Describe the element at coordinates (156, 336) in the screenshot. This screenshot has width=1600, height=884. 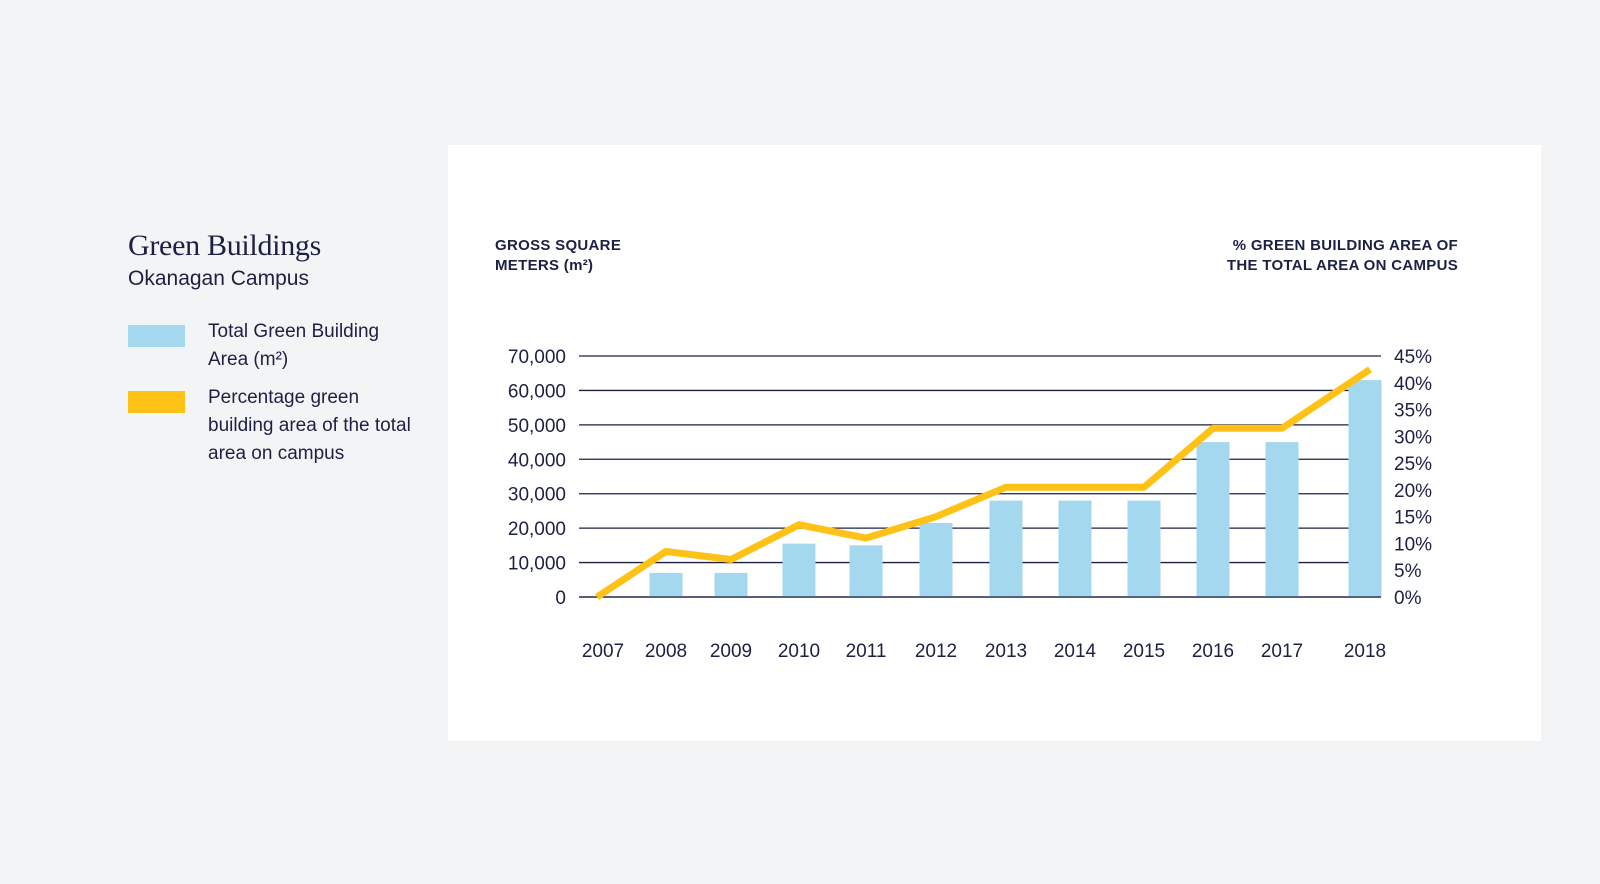
I see `bar-swatch-icon` at that location.